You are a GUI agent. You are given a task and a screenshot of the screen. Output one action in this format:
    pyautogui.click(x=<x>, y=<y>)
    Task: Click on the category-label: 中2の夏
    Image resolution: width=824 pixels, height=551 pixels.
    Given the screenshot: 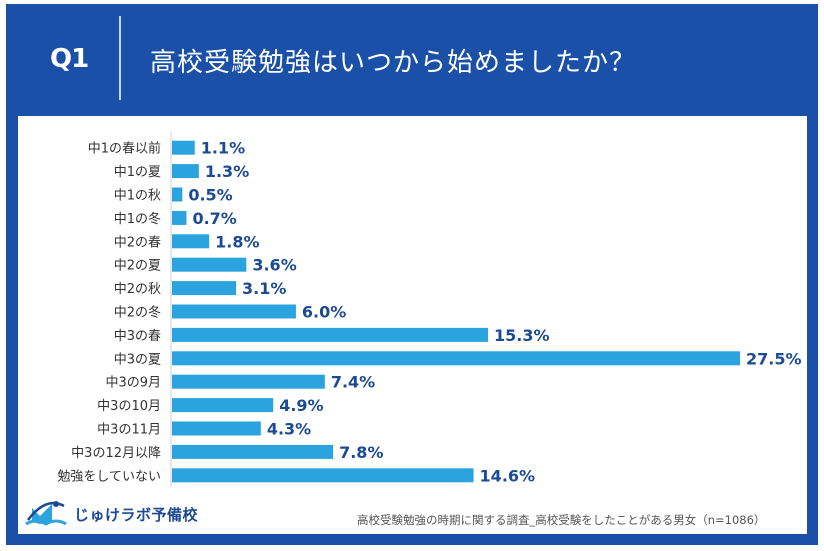 What is the action you would take?
    pyautogui.click(x=137, y=266)
    